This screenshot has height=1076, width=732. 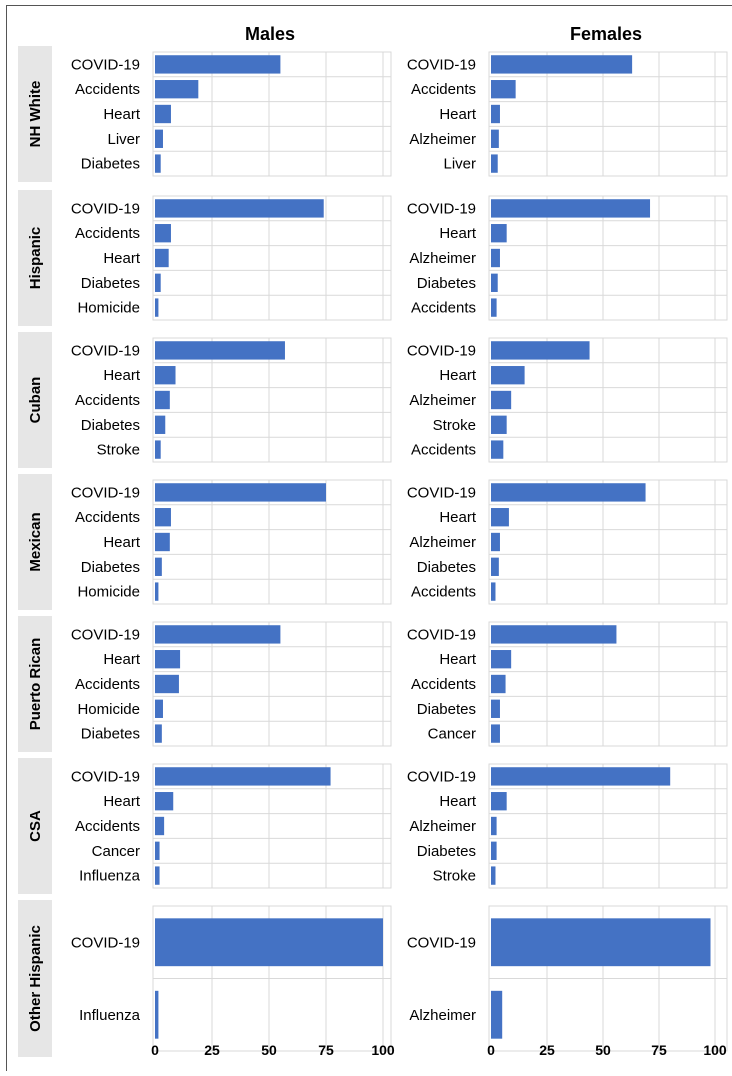 What do you see at coordinates (168, 659) in the screenshot?
I see `bar-puerto-rican-males-heart` at bounding box center [168, 659].